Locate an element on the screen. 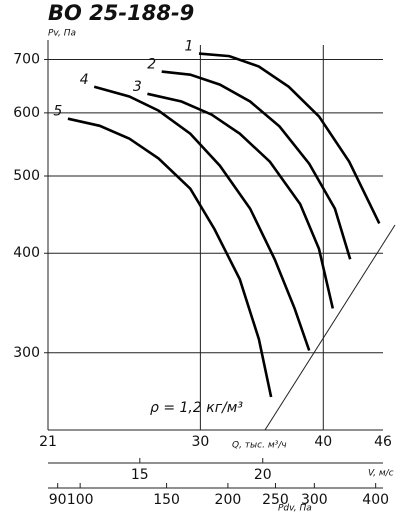 The width and height of the screenshot is (400, 518). system-line is located at coordinates (330, 327).